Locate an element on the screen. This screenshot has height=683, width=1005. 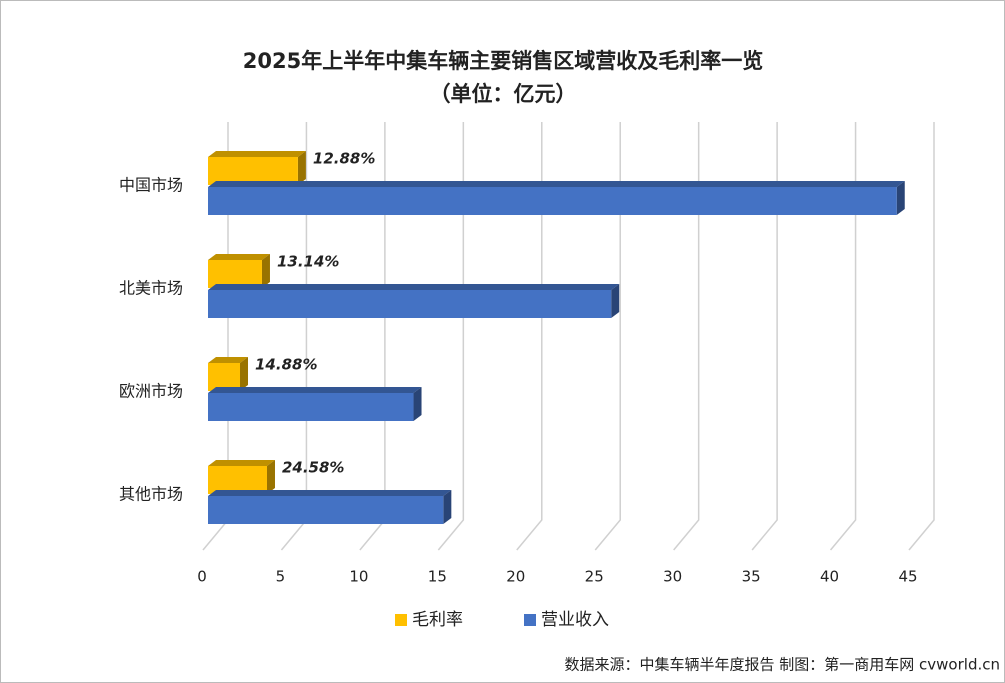
legend-label: 营业收入 is located at coordinates (575, 620).